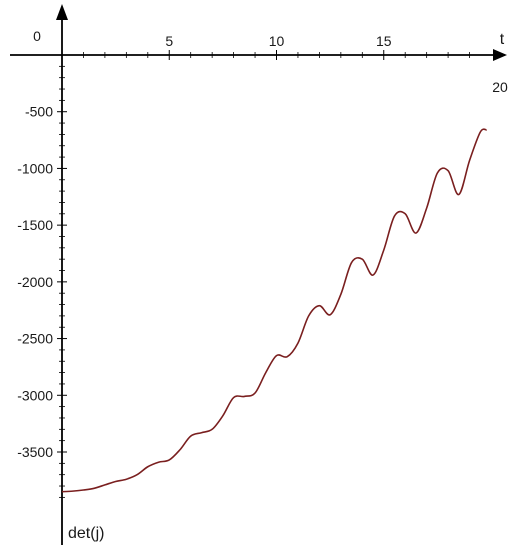 The height and width of the screenshot is (548, 509). What do you see at coordinates (169, 41) in the screenshot?
I see `x-tick-label: 5` at bounding box center [169, 41].